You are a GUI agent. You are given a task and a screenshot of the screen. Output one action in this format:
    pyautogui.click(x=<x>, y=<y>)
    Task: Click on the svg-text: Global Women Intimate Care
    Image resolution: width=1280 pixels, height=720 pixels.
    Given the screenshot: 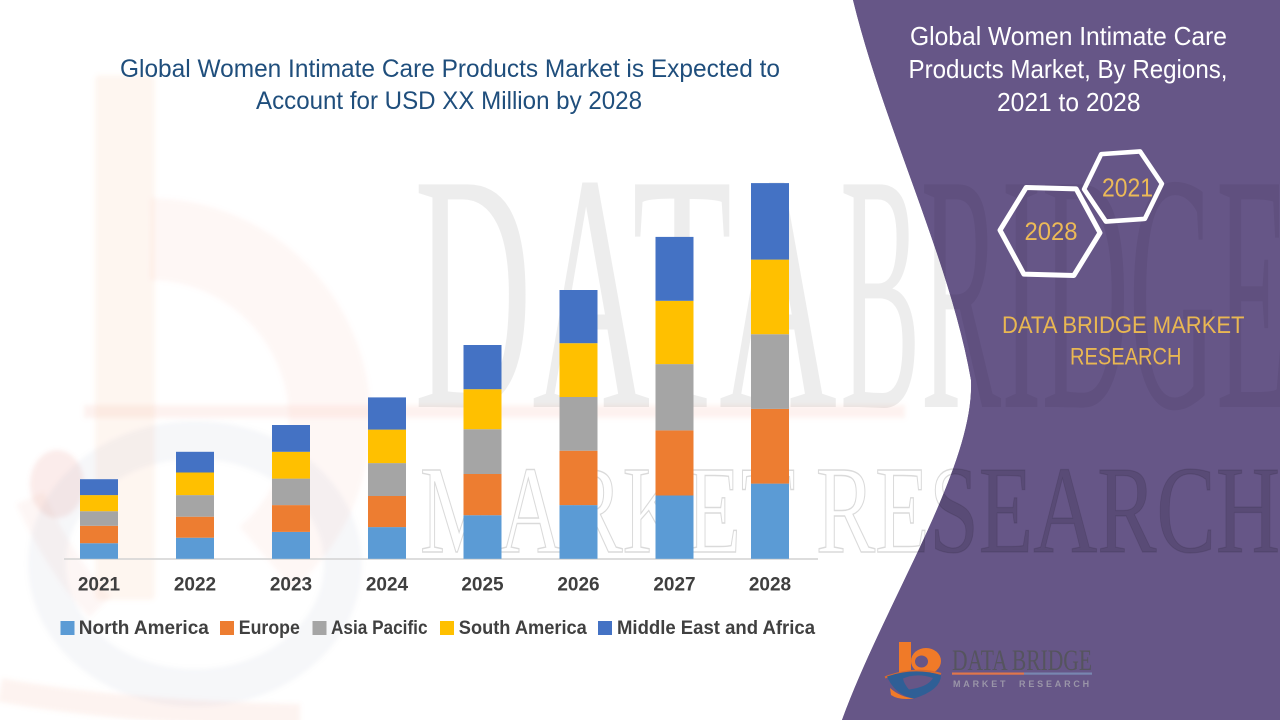 What is the action you would take?
    pyautogui.click(x=1068, y=36)
    